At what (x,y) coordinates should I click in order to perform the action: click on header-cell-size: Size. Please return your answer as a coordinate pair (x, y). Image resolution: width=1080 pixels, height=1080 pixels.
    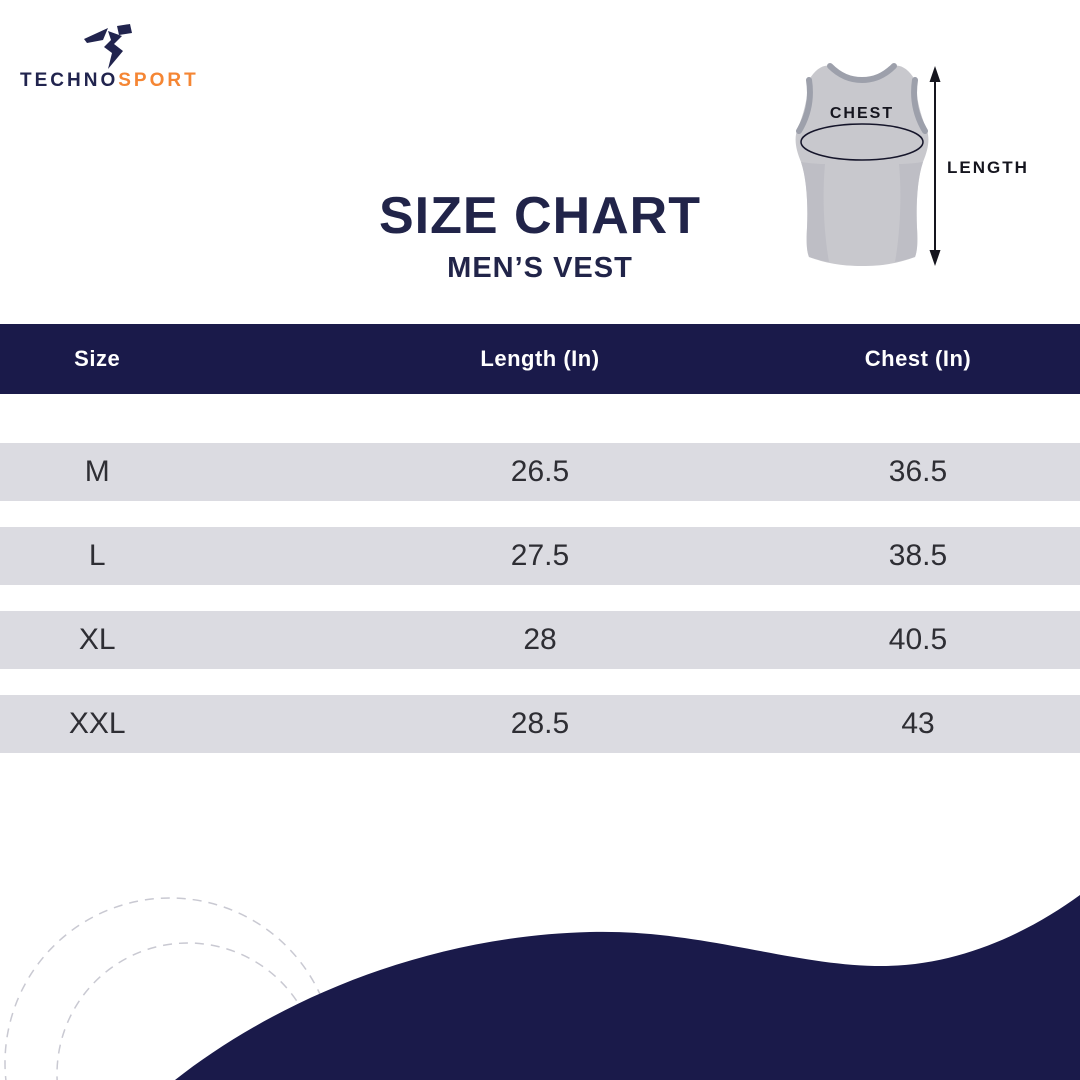
    Looking at the image, I should click on (97, 358).